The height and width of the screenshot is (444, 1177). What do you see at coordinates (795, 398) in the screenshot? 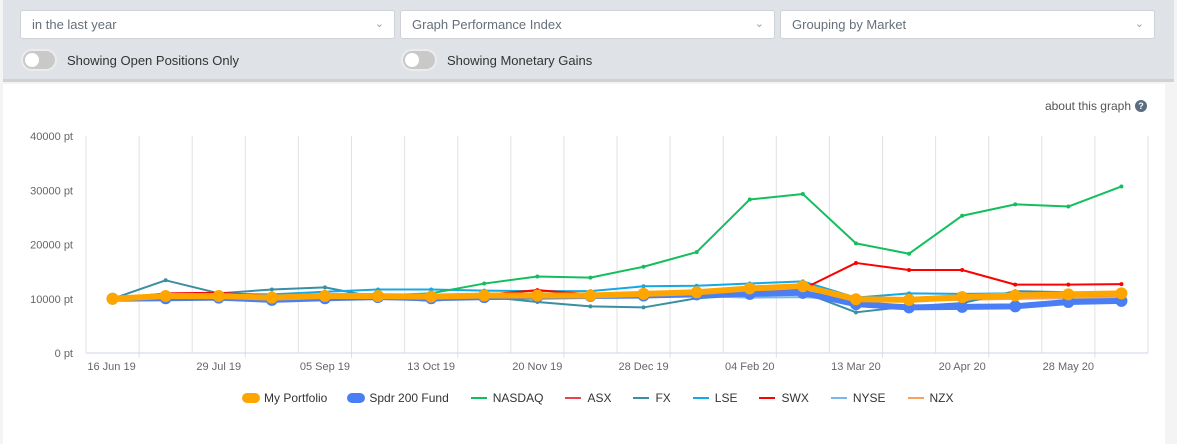
I see `legend-label: SWX` at bounding box center [795, 398].